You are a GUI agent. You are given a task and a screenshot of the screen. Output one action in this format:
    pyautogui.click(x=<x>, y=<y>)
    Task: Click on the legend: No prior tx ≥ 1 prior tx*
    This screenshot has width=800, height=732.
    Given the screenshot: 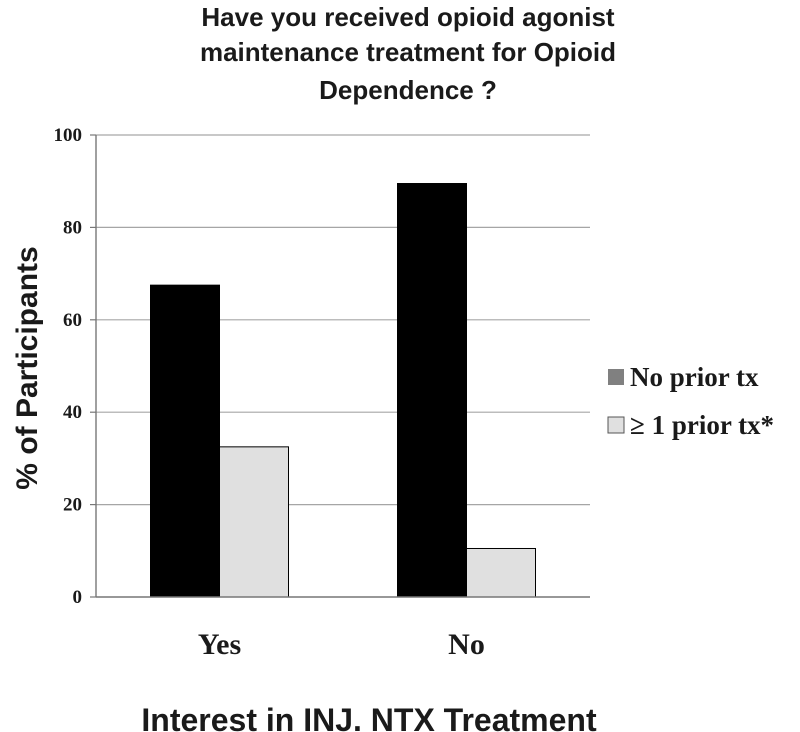 What is the action you would take?
    pyautogui.click(x=690, y=401)
    